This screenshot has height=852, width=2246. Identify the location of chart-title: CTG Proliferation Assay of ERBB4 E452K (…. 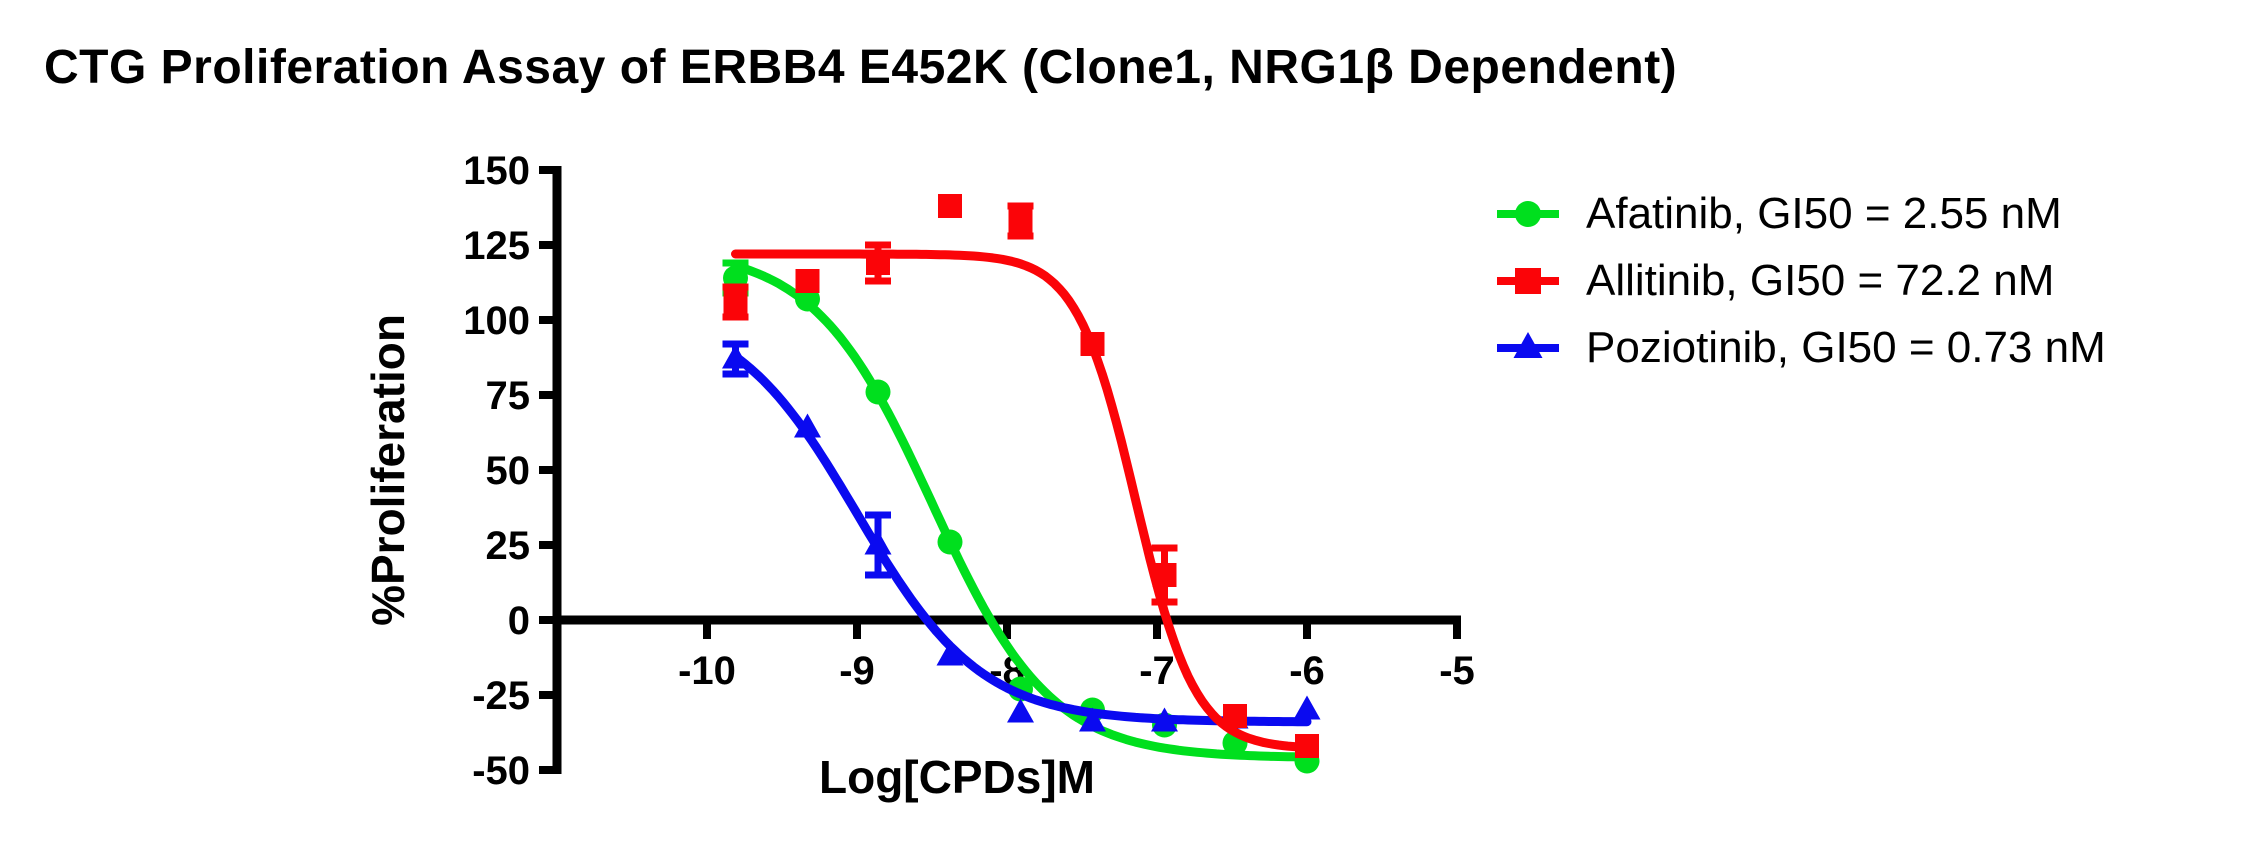
(861, 67).